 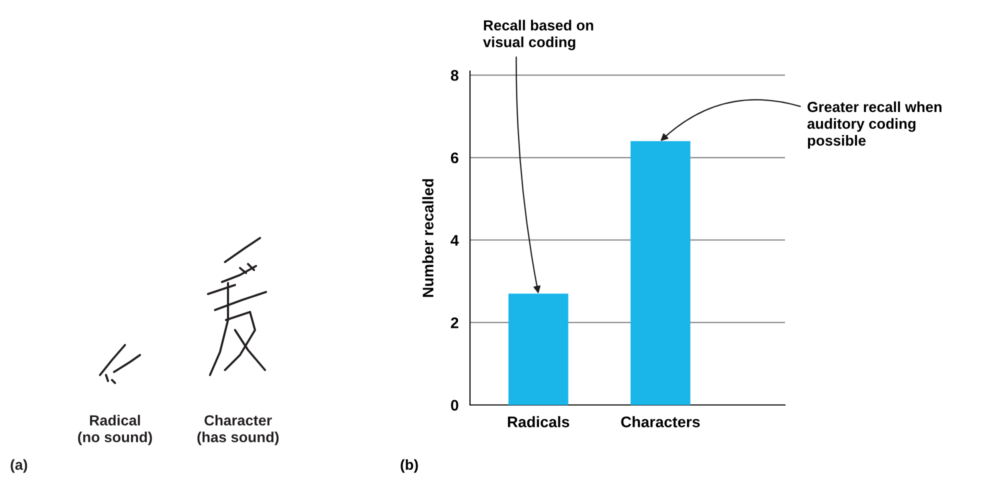 What do you see at coordinates (454, 405) in the screenshot?
I see `y-tick-label: 0` at bounding box center [454, 405].